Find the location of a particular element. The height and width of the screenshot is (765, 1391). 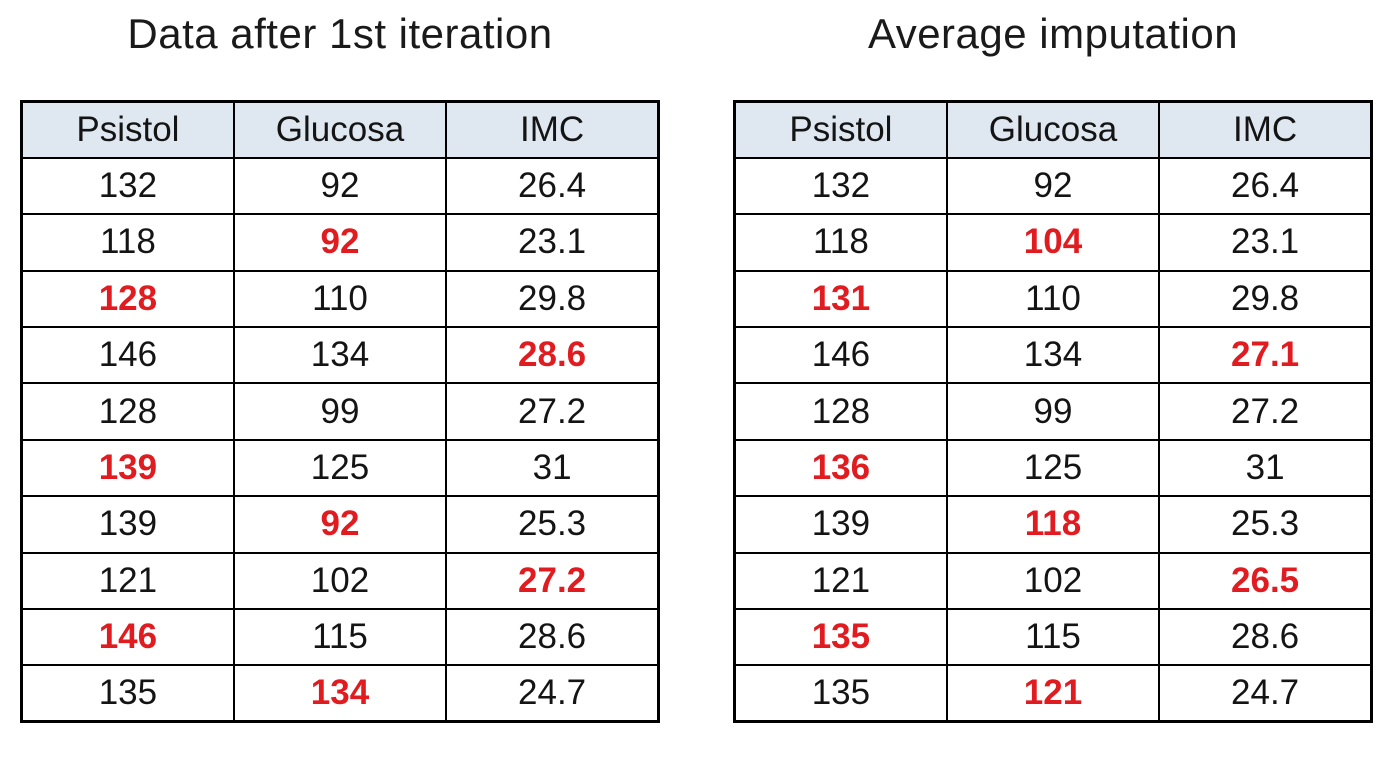

table-cell-imputed-value: 134 is located at coordinates (340, 693).